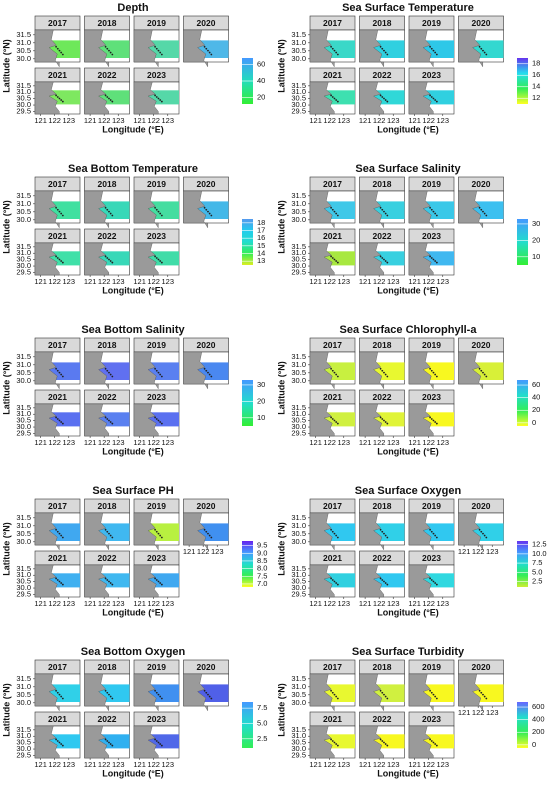 The image size is (550, 807). What do you see at coordinates (262, 583) in the screenshot?
I see `colorbar-label: 7.0` at bounding box center [262, 583].